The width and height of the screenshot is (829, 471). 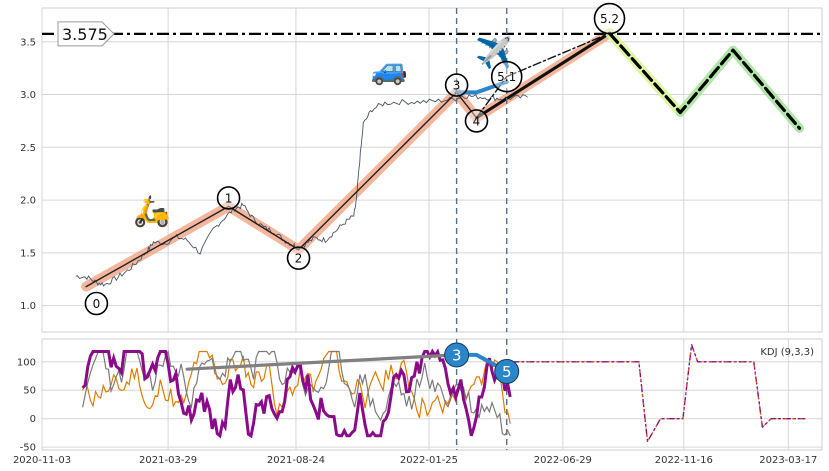 I want to click on wave-label: 5.2, so click(x=609, y=19).